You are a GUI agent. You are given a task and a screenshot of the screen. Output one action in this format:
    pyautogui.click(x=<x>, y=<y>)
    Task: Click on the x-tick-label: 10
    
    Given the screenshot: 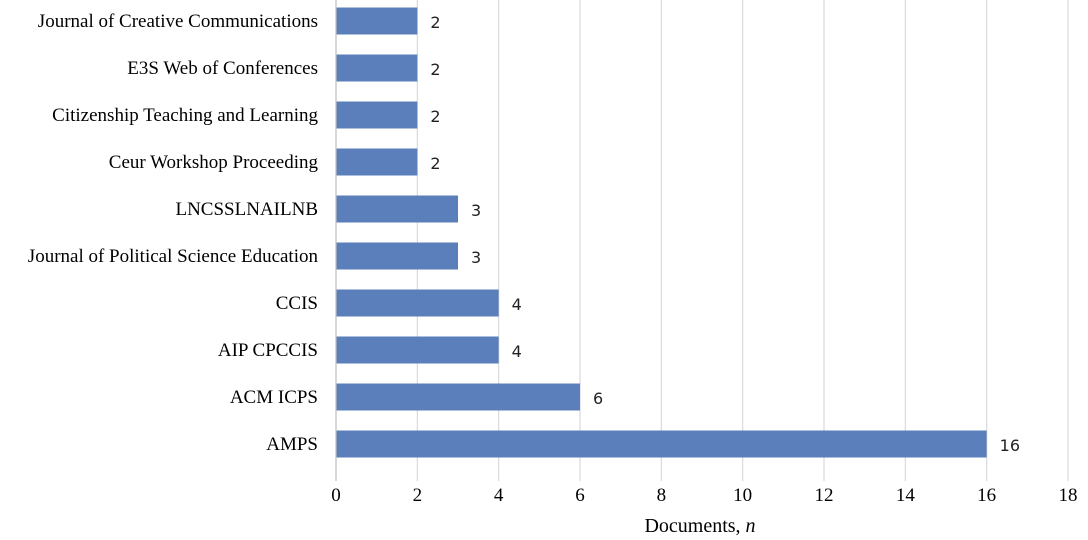 What is the action you would take?
    pyautogui.click(x=742, y=495)
    